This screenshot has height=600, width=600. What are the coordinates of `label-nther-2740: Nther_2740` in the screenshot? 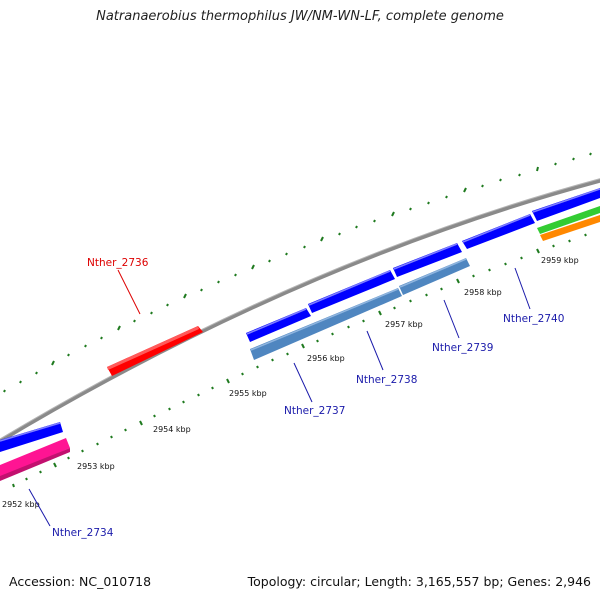 It's located at (533, 319).